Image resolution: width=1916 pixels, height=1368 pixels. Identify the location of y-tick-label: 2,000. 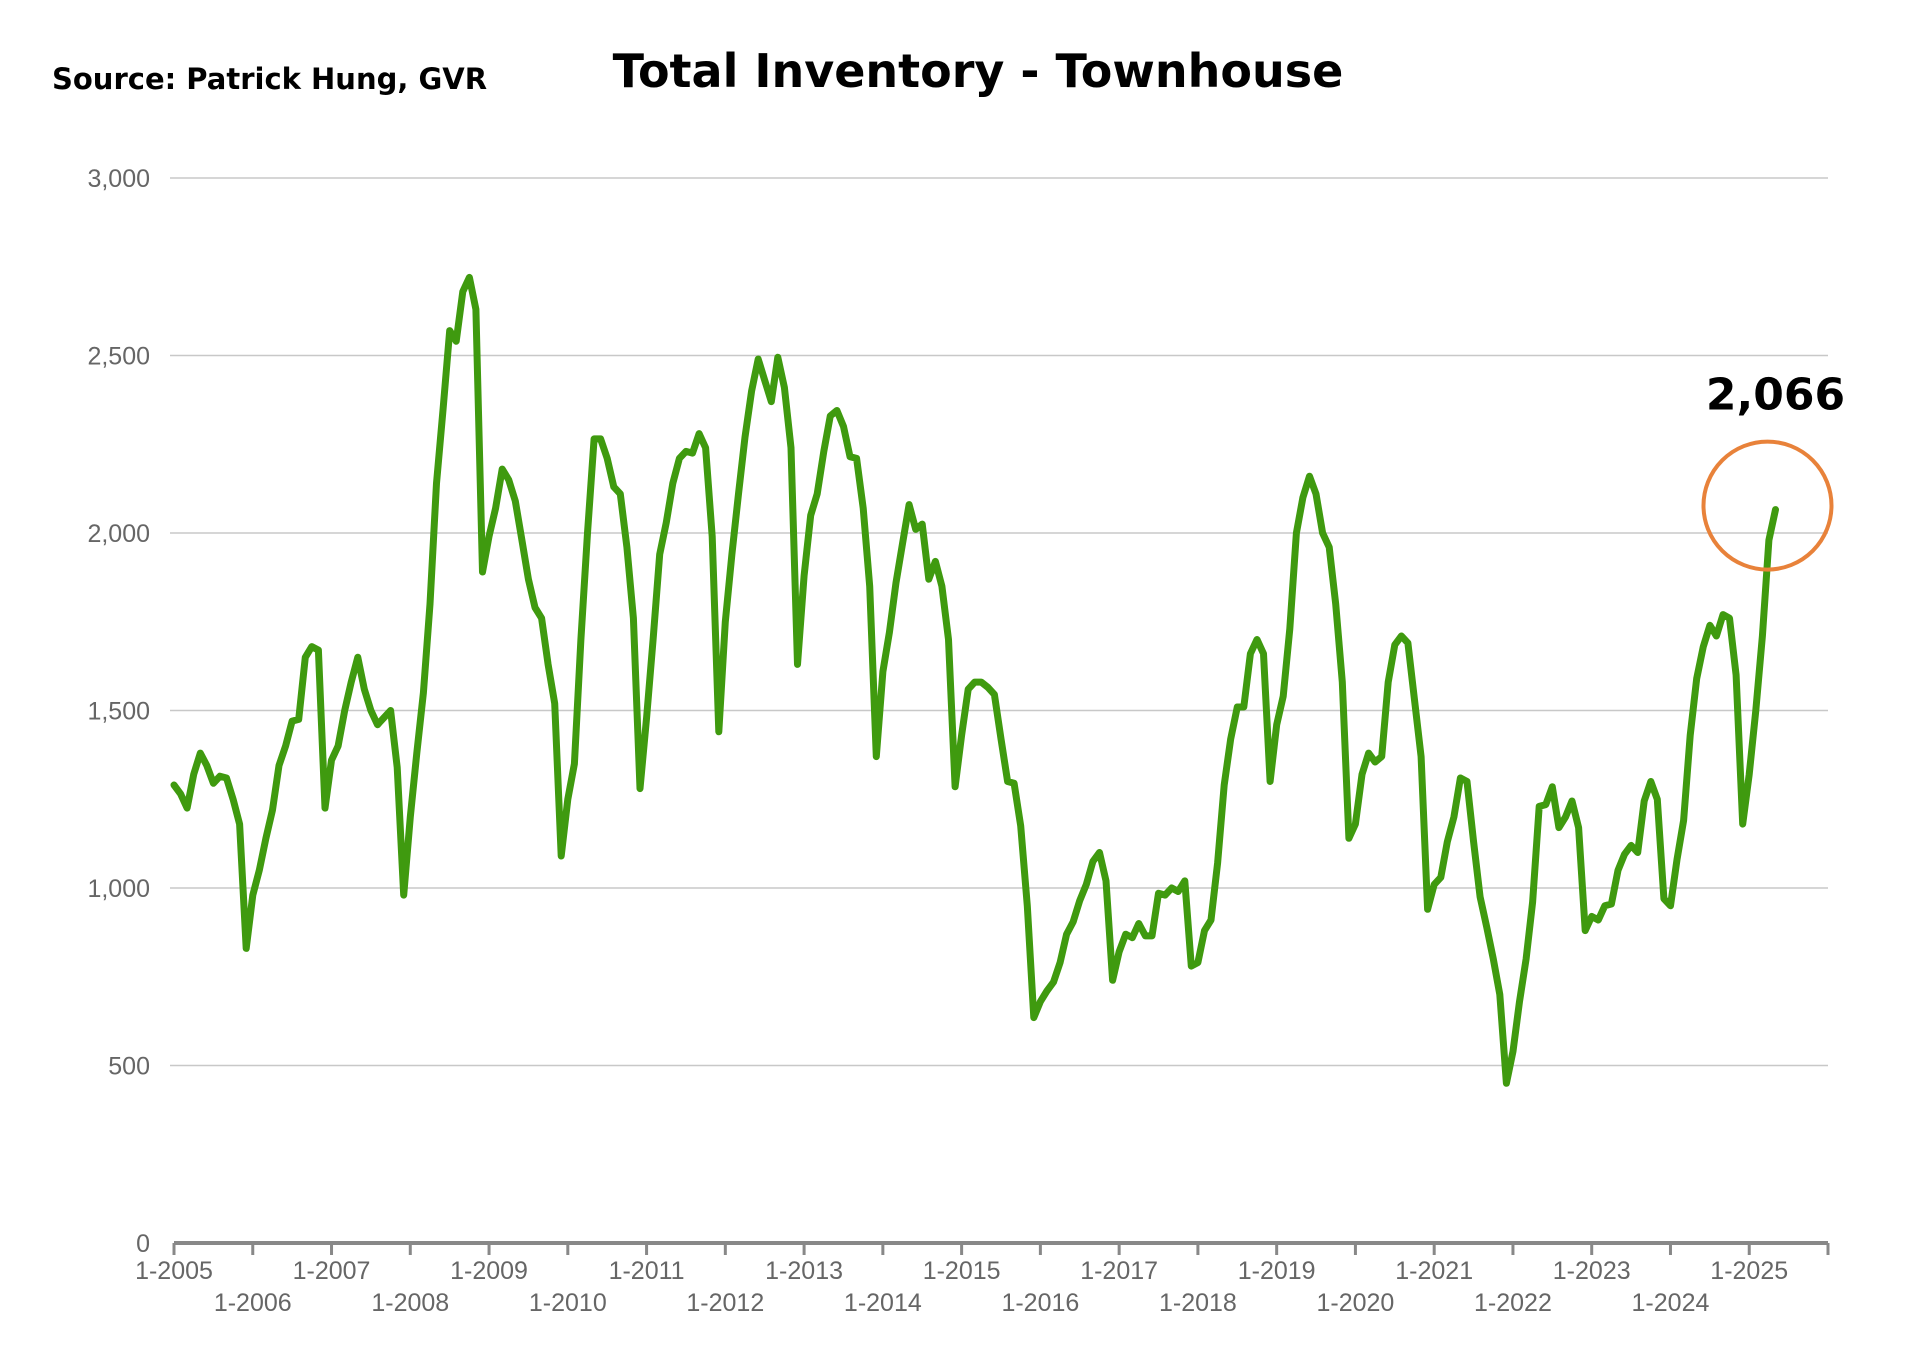
(118, 534).